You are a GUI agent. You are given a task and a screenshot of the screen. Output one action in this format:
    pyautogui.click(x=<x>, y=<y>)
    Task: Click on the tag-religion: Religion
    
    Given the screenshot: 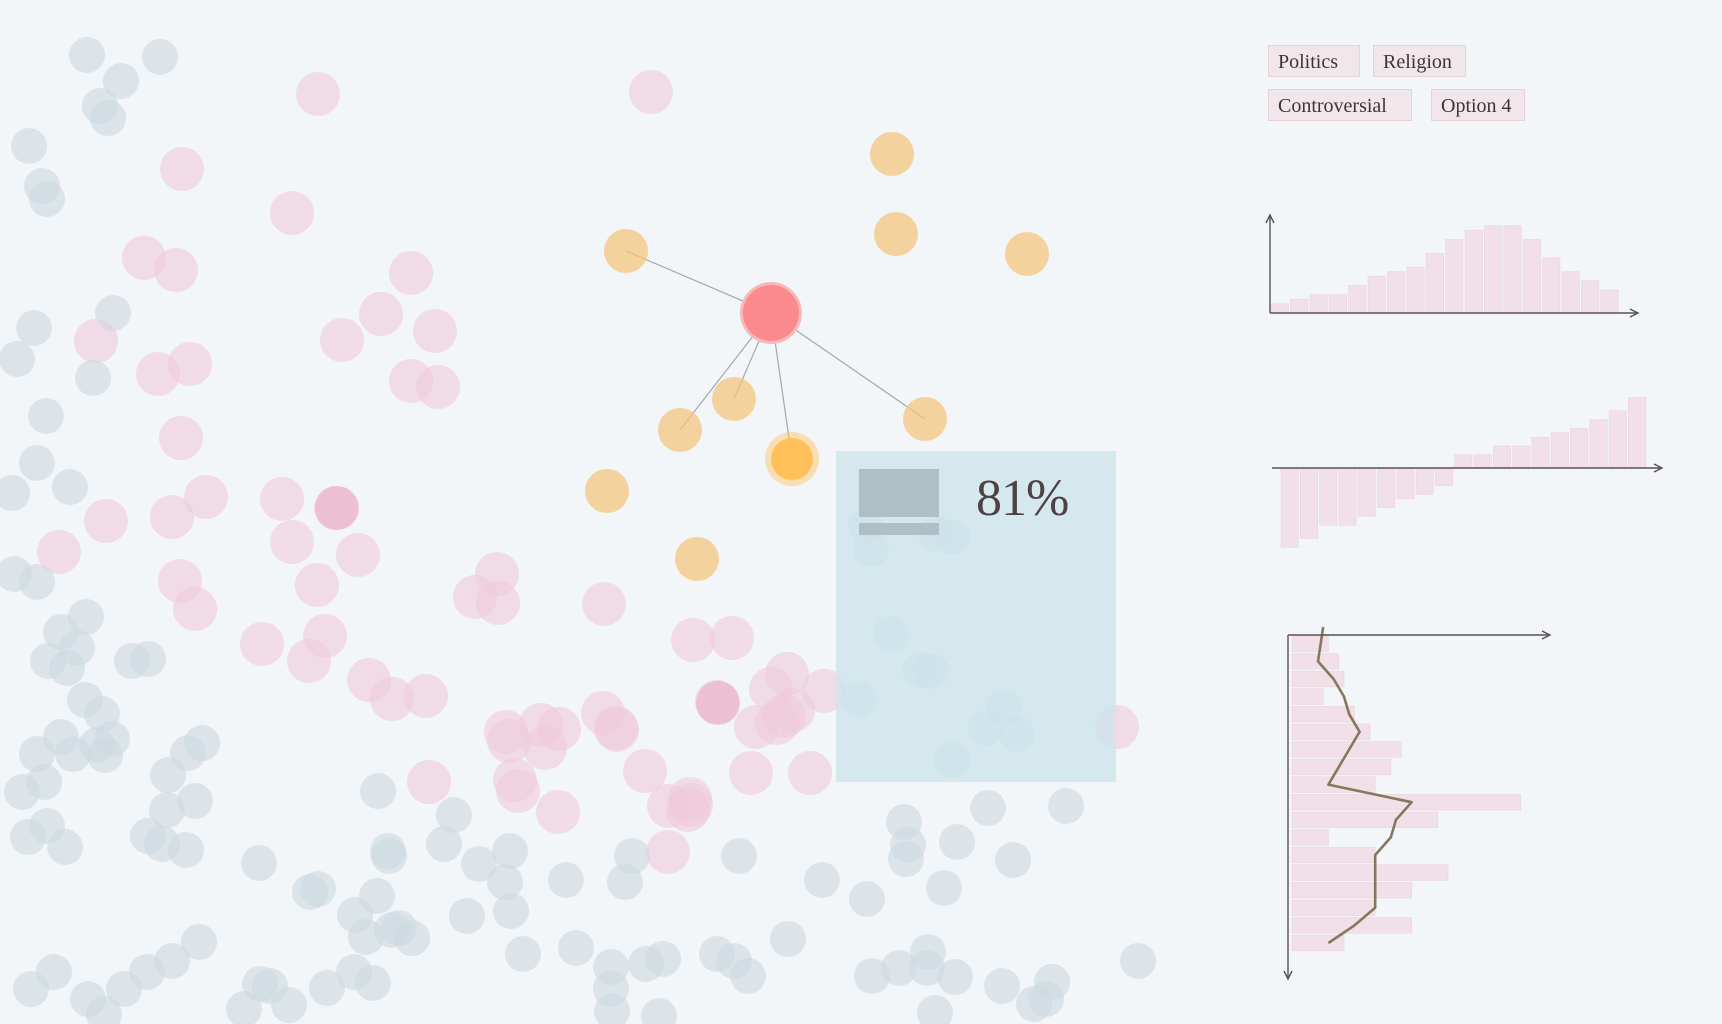 What is the action you would take?
    pyautogui.click(x=1419, y=61)
    